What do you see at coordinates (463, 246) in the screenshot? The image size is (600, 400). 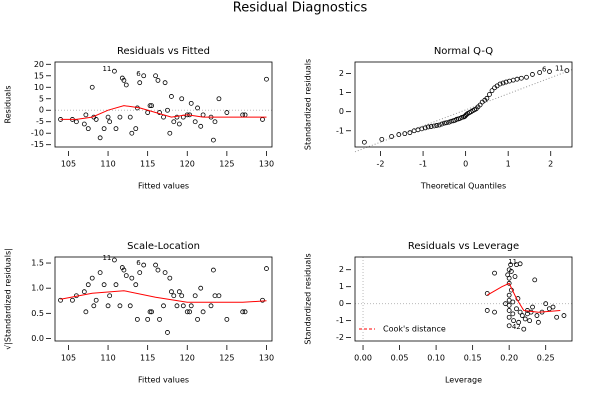 I see `panel-title: Residuals vs Leverage` at bounding box center [463, 246].